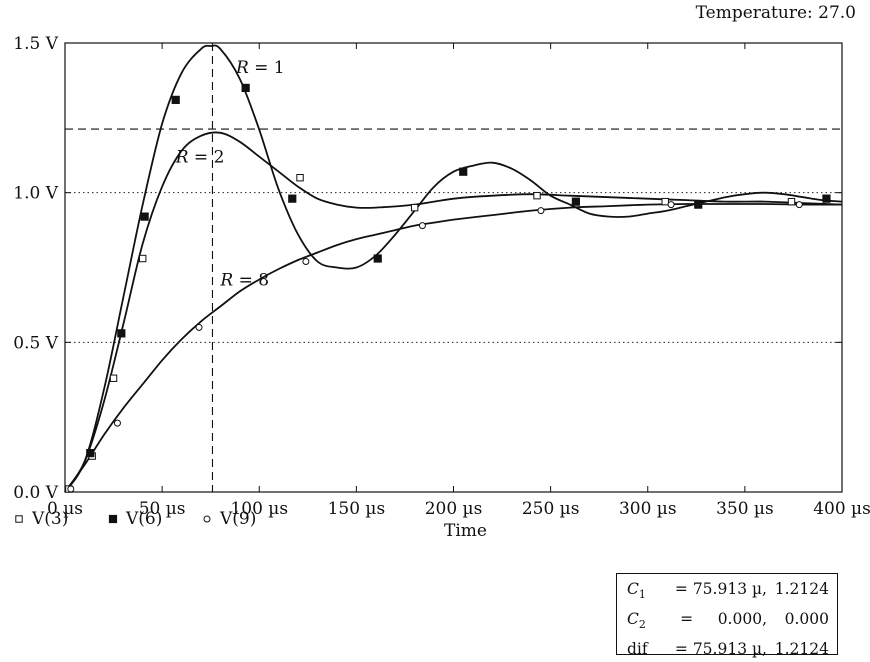 The height and width of the screenshot is (662, 870). I want to click on cursor-readout-row: C2 = 0.000, 0.000, so click(728, 622).